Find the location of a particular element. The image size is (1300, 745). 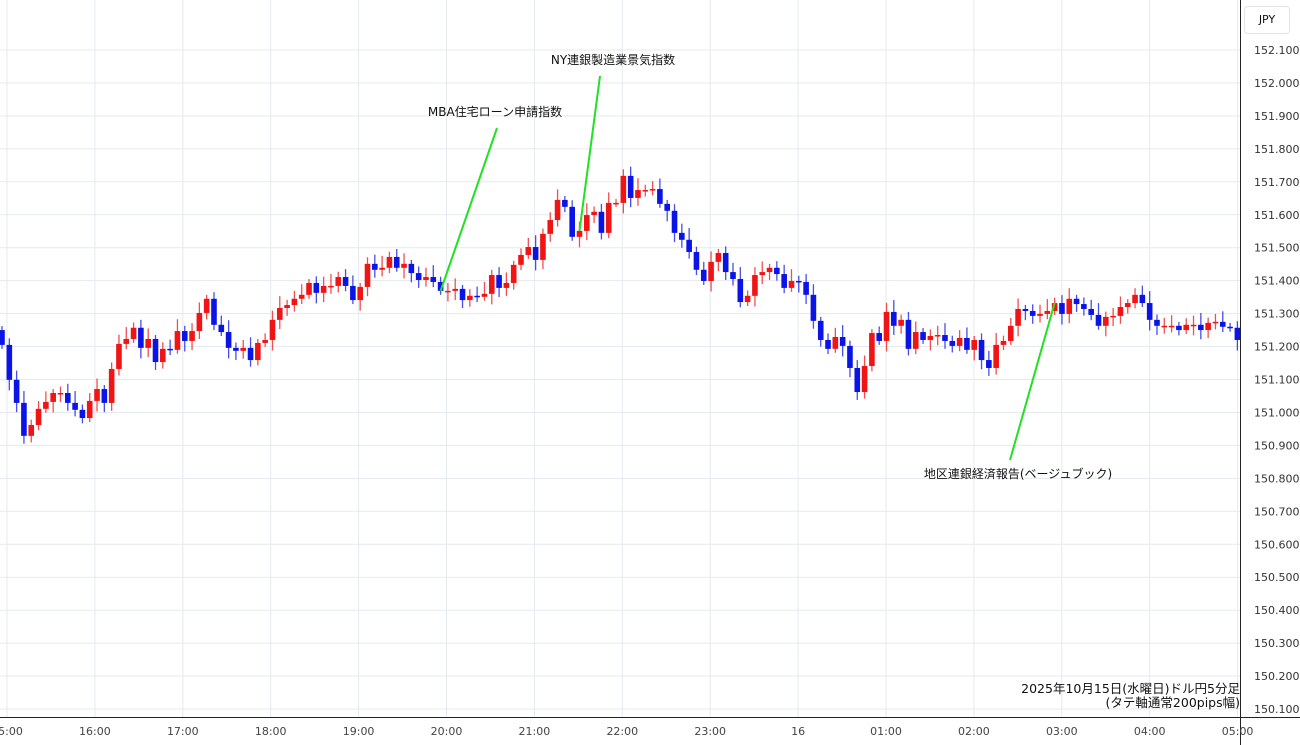

time-tick-label: 17:00 is located at coordinates (183, 731).